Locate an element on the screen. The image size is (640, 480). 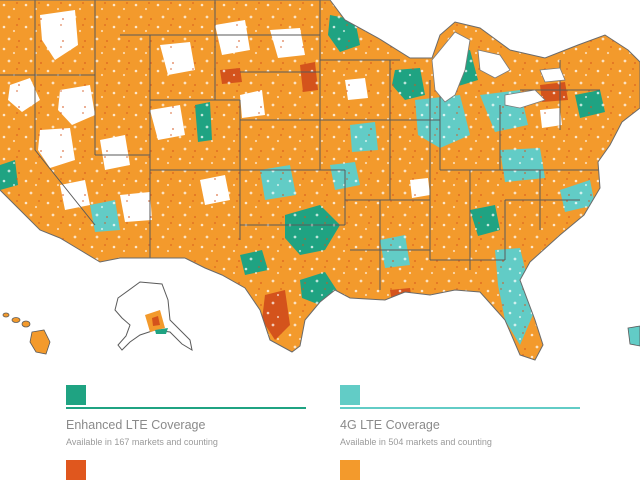
enhanced-lte-title: Enhanced LTE Coverage is located at coordinates (136, 425).